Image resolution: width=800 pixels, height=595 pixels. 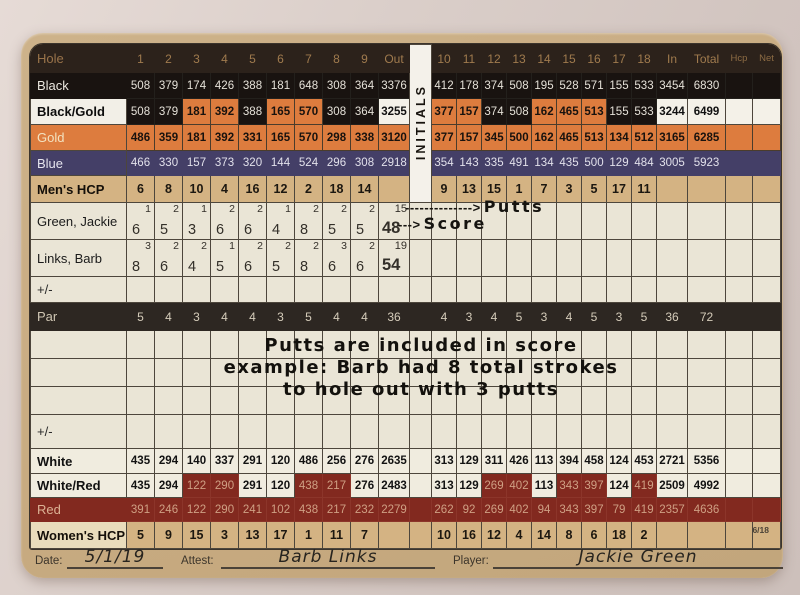 I want to click on grid-cell: 491, so click(x=519, y=163).